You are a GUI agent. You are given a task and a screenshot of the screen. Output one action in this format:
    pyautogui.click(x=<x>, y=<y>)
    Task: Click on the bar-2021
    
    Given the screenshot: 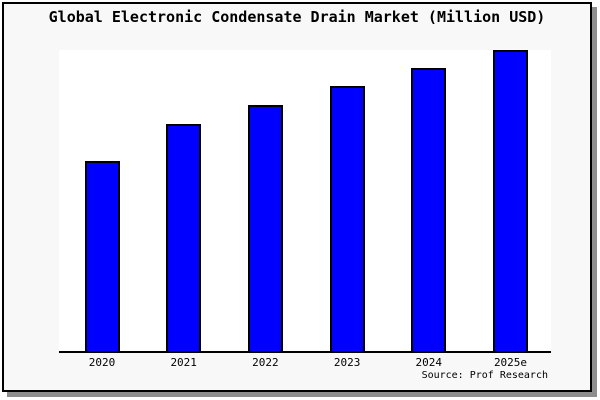 What is the action you would take?
    pyautogui.click(x=184, y=237)
    